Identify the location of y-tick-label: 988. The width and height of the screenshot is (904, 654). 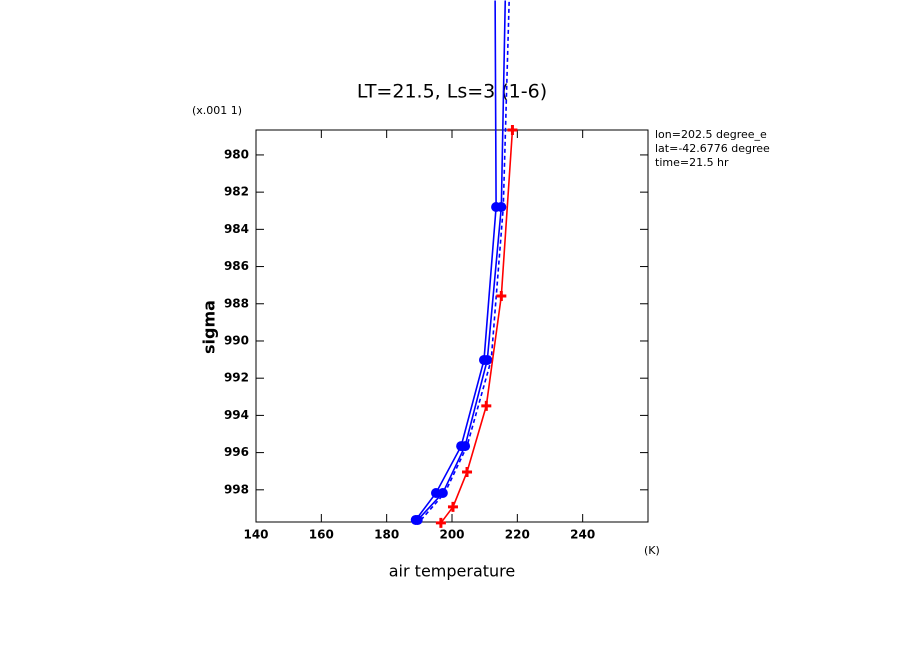
(236, 303).